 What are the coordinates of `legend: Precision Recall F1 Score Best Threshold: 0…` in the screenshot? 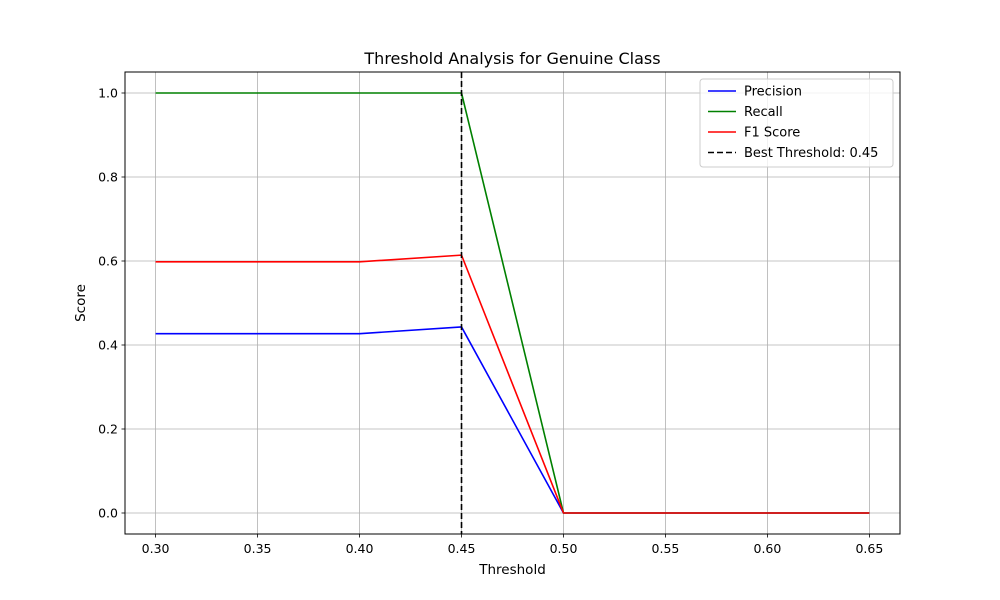 It's located at (796, 123).